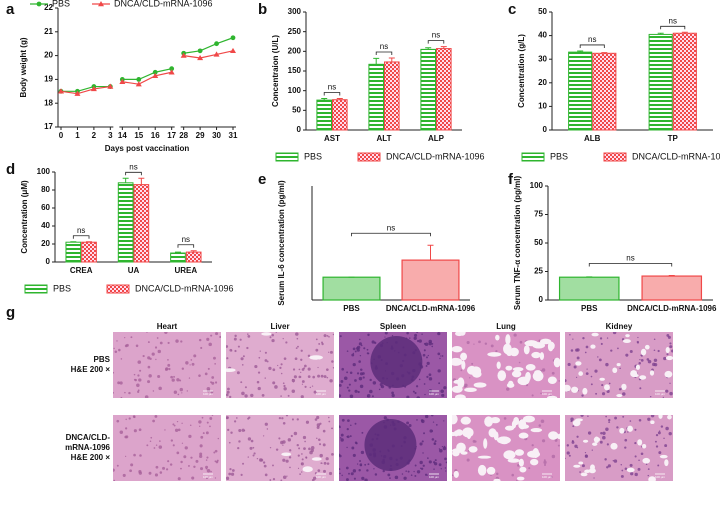  What do you see at coordinates (48, 7) in the screenshot?
I see `y-tick-label: 22` at bounding box center [48, 7].